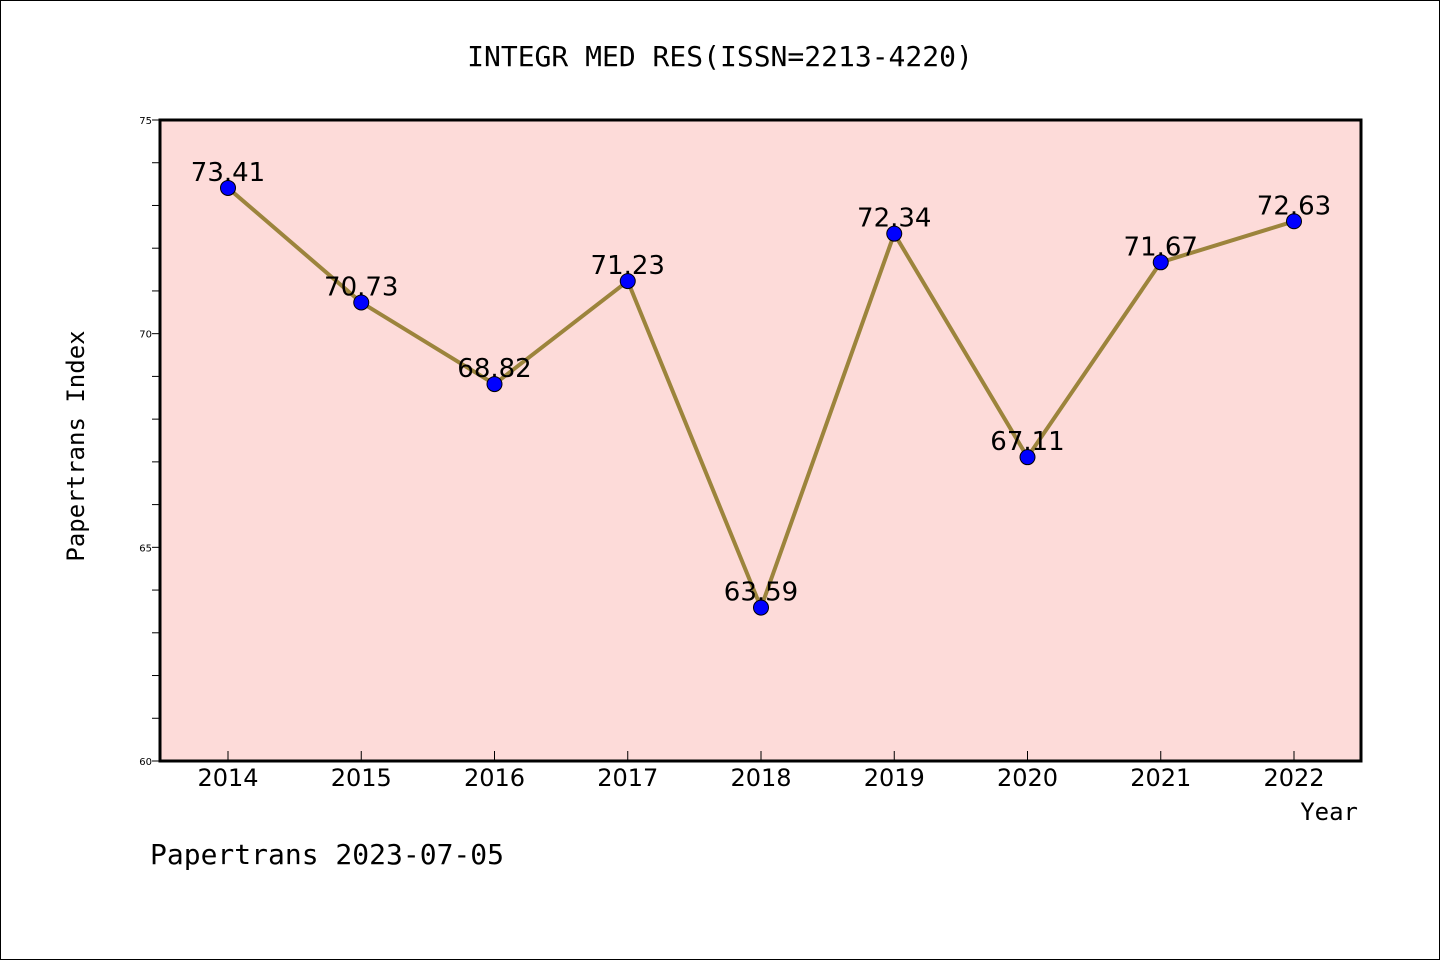 Image resolution: width=1440 pixels, height=960 pixels. Describe the element at coordinates (1027, 442) in the screenshot. I see `data-label: 67.11` at that location.